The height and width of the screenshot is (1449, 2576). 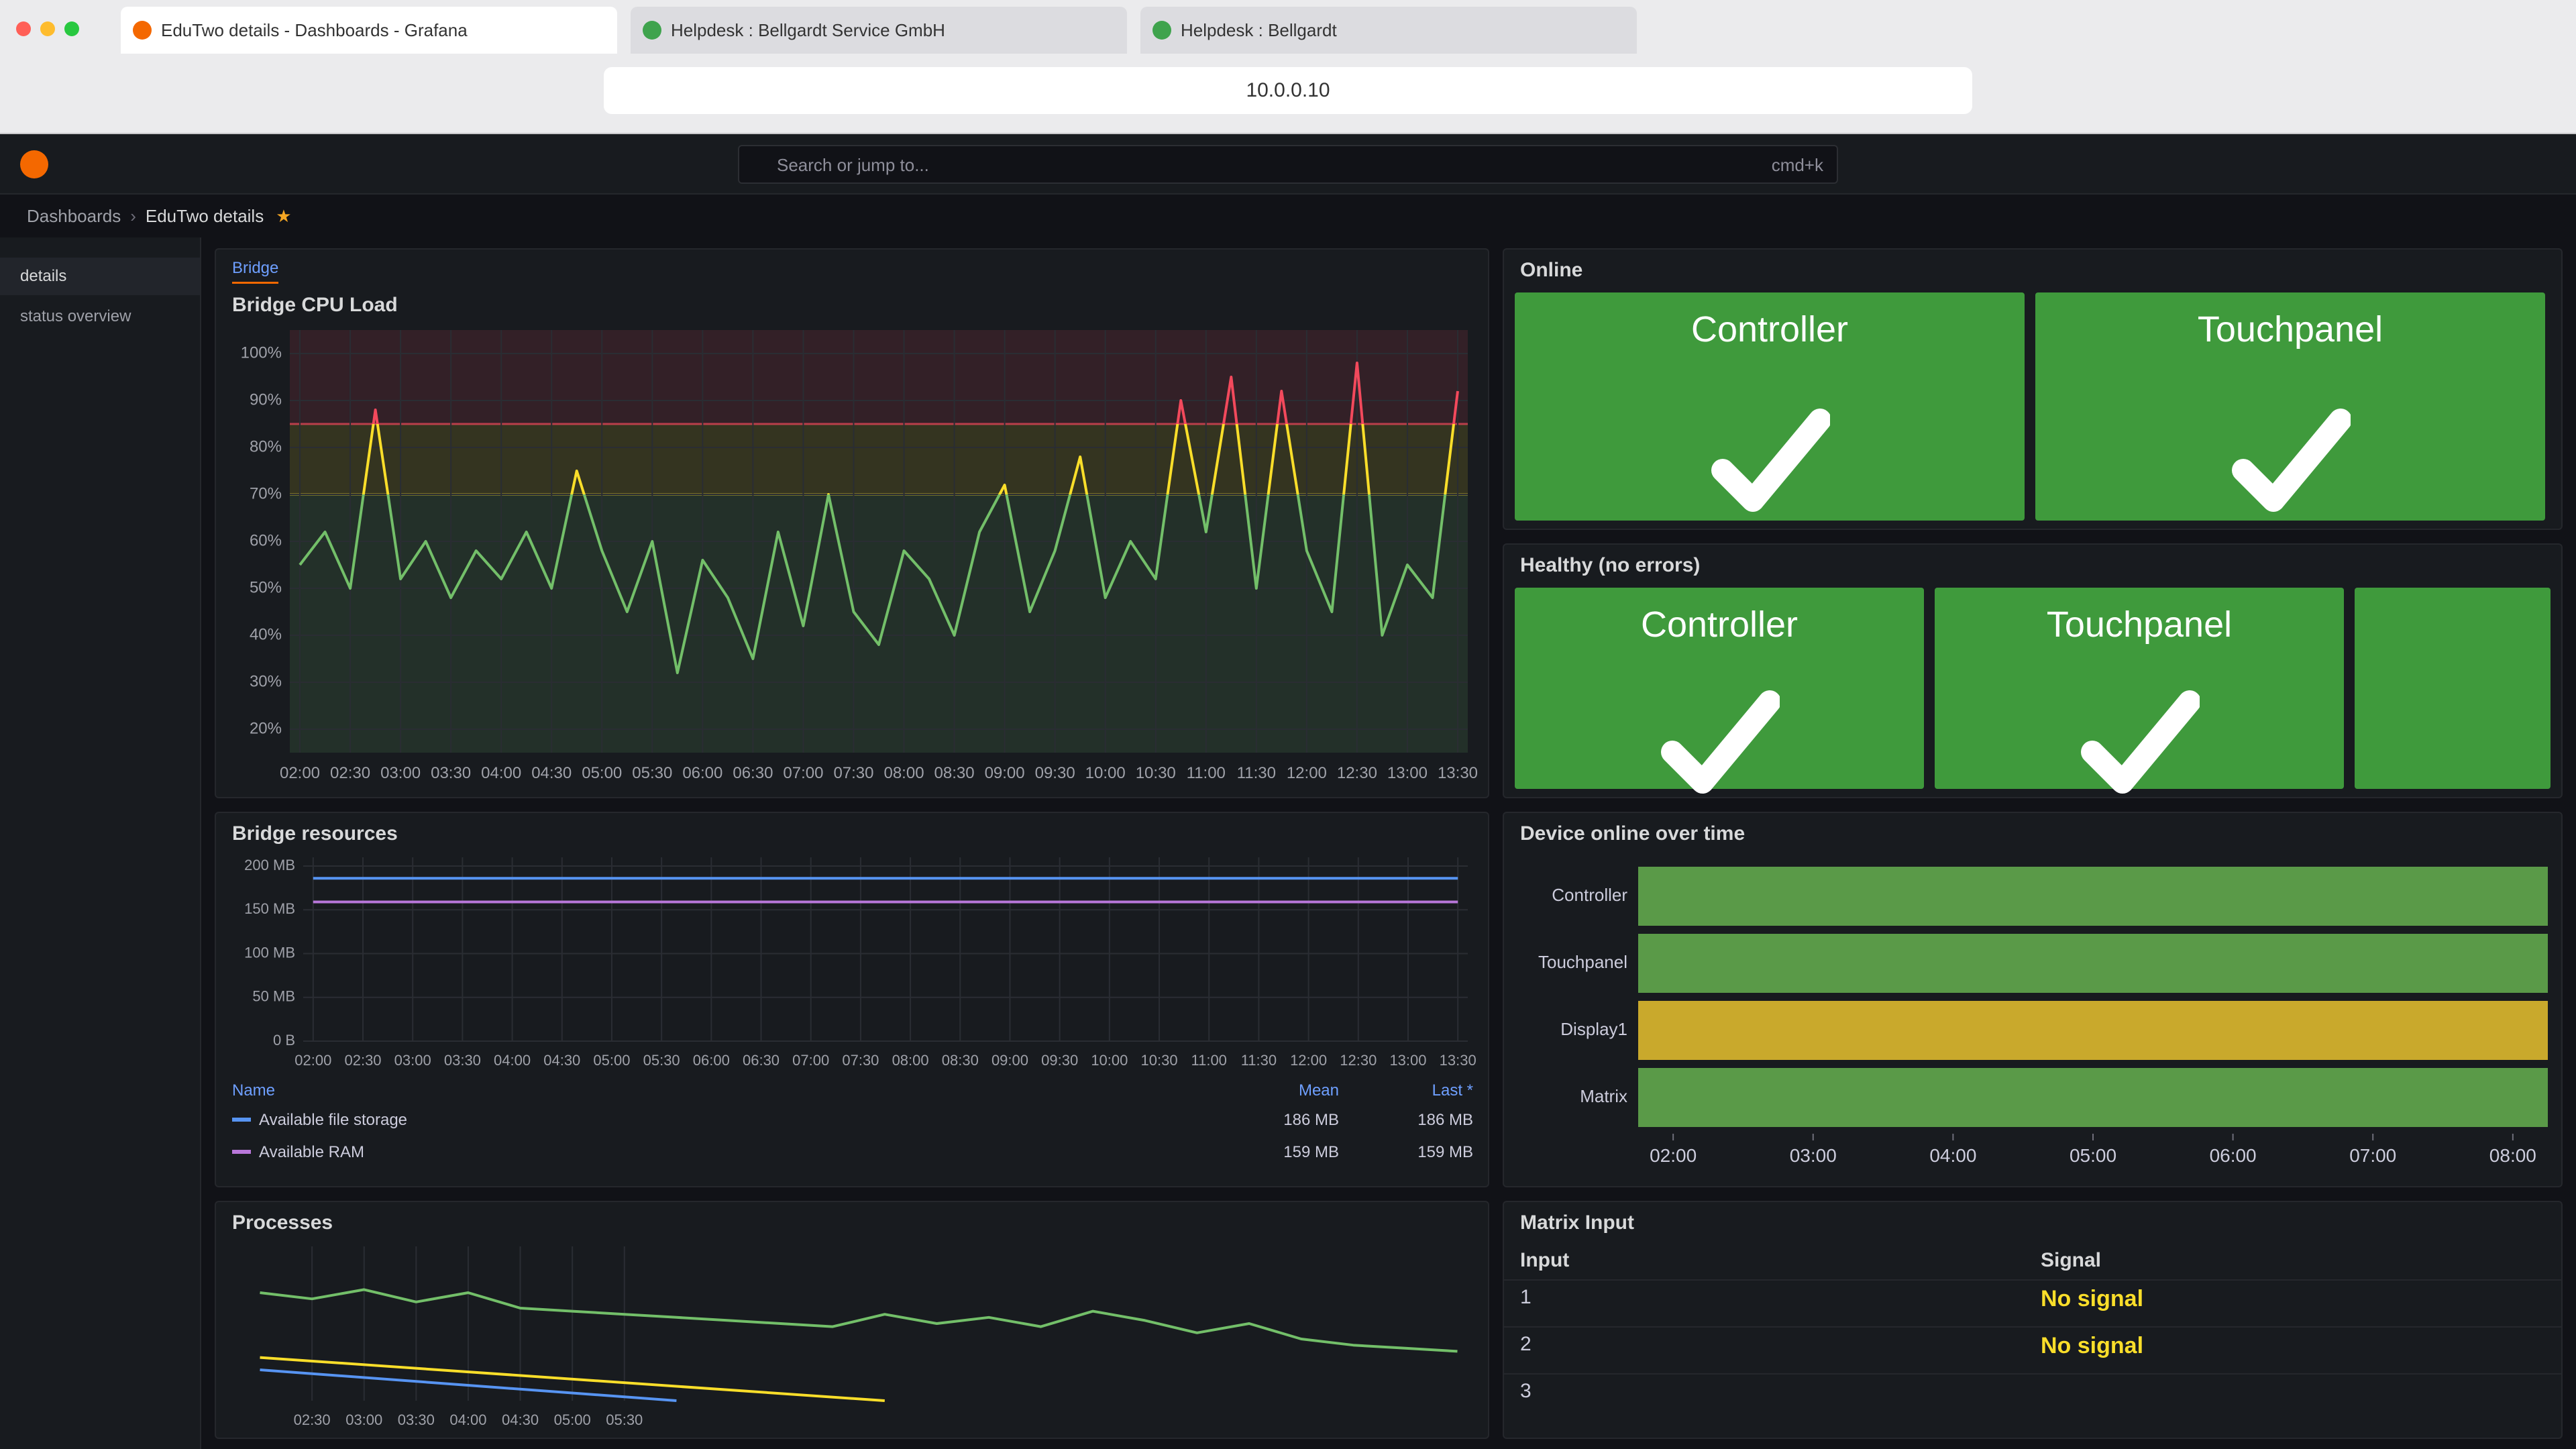 What do you see at coordinates (333, 1120) in the screenshot?
I see `legend-name: Available file storage` at bounding box center [333, 1120].